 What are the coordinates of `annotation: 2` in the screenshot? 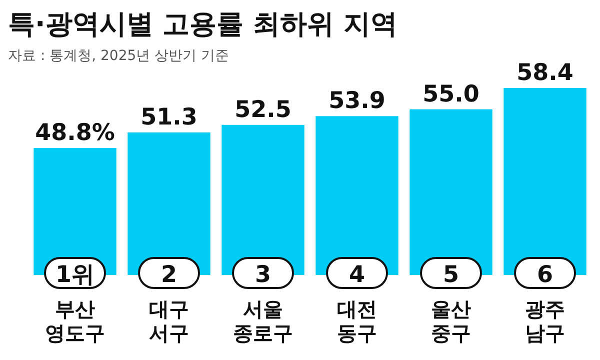 It's located at (169, 275).